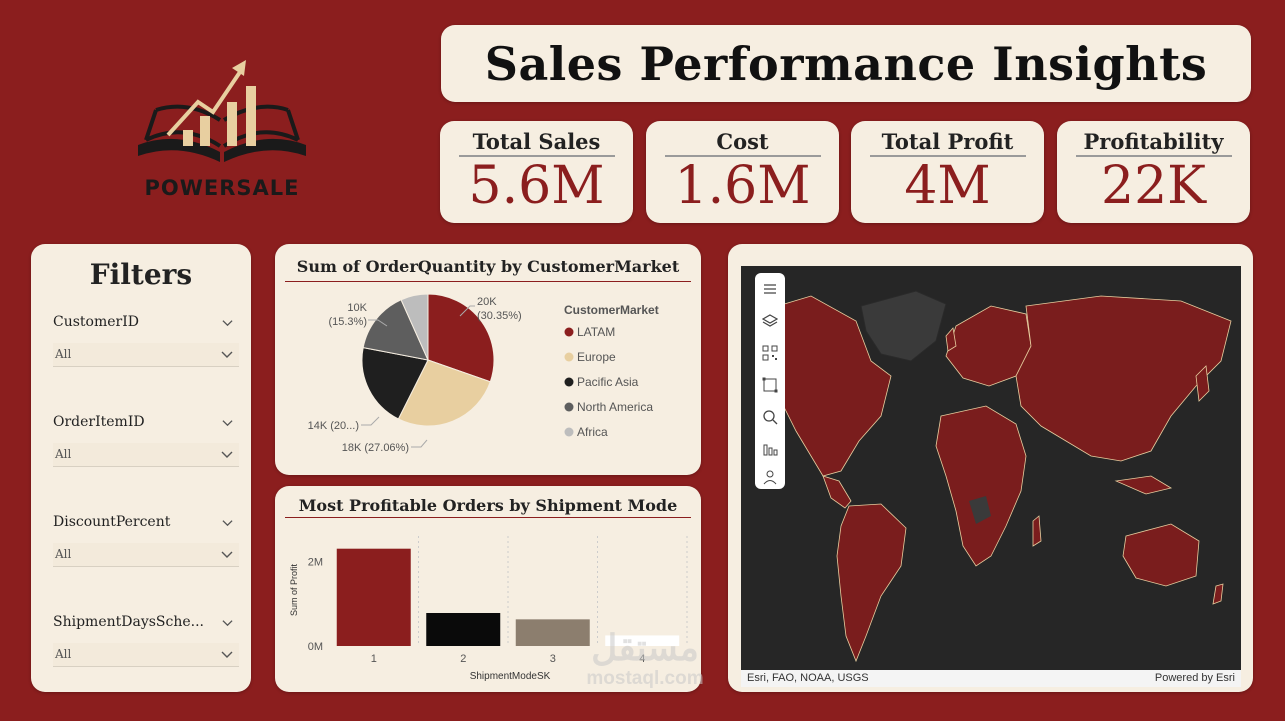 The height and width of the screenshot is (721, 1285). I want to click on powersale-logo, so click(222, 111).